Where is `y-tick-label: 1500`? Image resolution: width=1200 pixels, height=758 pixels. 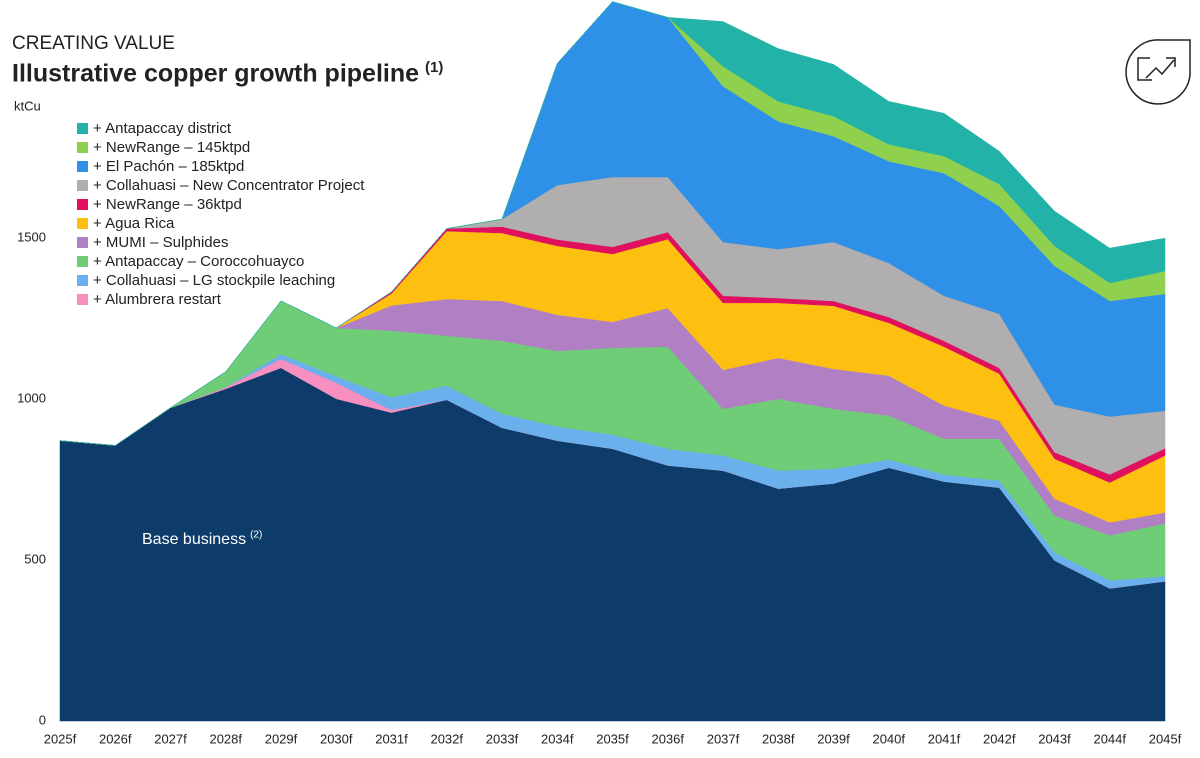
y-tick-label: 1500 is located at coordinates (31, 237).